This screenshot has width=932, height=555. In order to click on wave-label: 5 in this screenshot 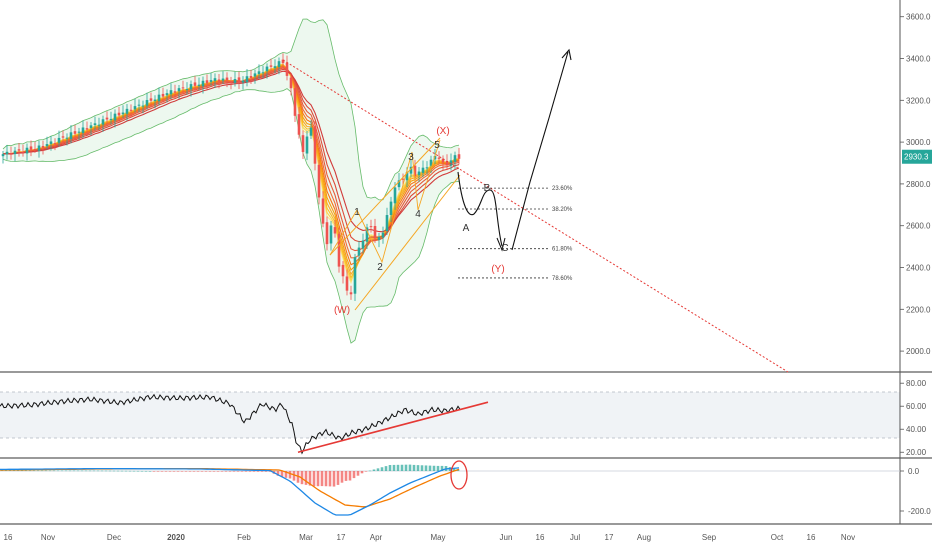, I will do `click(437, 145)`.